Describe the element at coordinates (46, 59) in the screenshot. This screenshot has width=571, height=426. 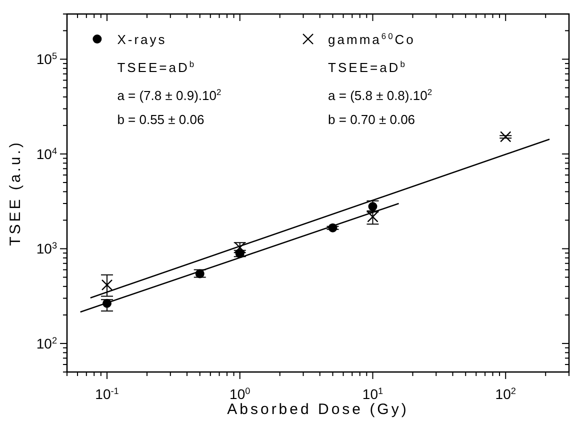
I see `y-tick-label: 10$^{5}$` at that location.